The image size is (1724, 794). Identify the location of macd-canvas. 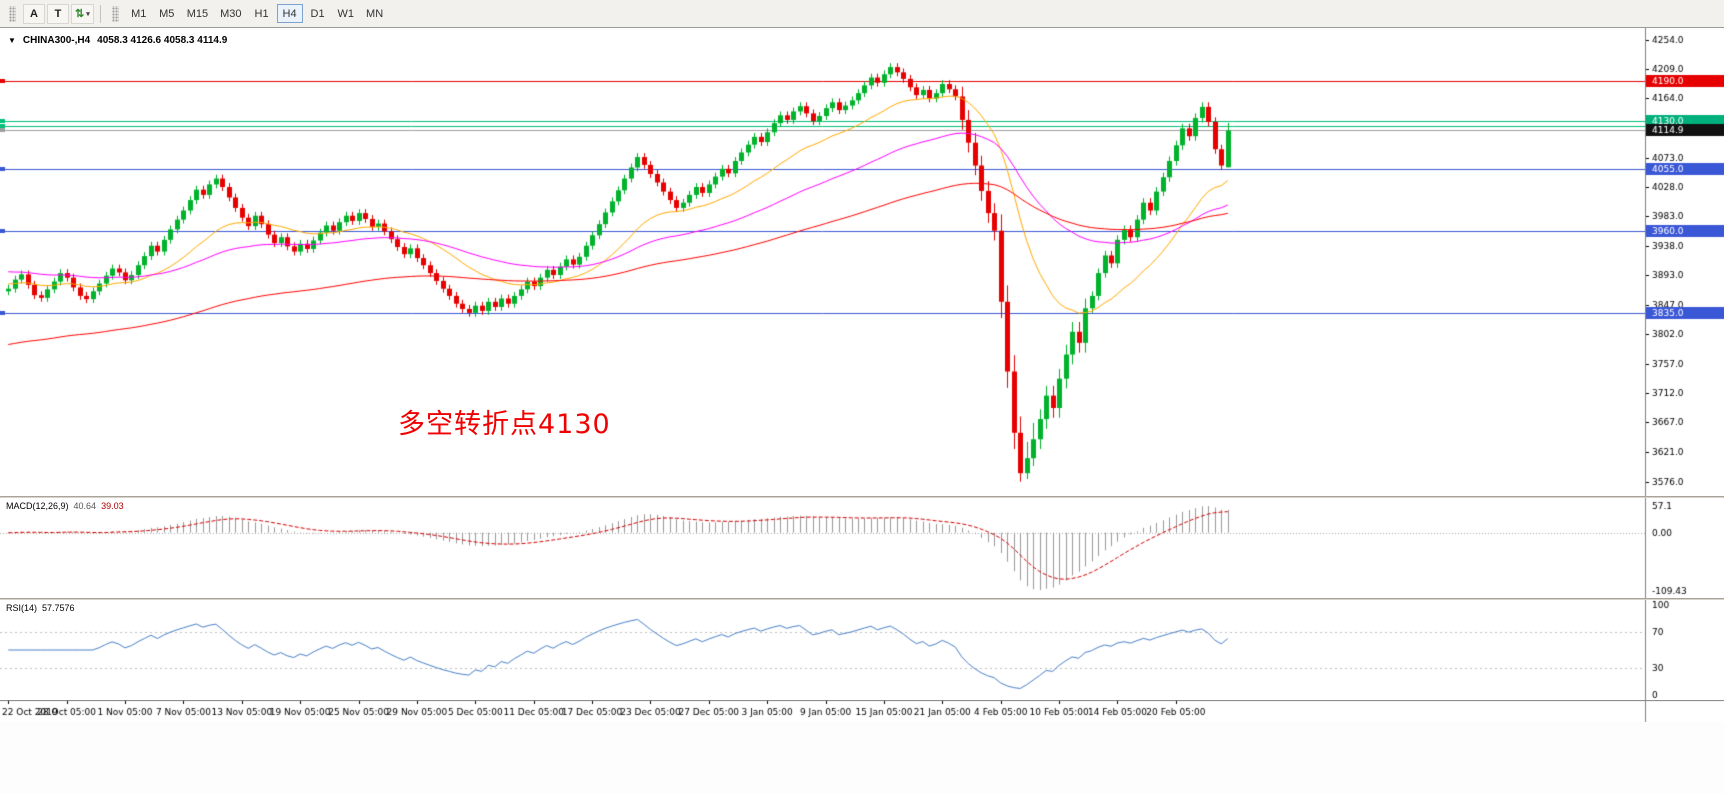
(862, 548).